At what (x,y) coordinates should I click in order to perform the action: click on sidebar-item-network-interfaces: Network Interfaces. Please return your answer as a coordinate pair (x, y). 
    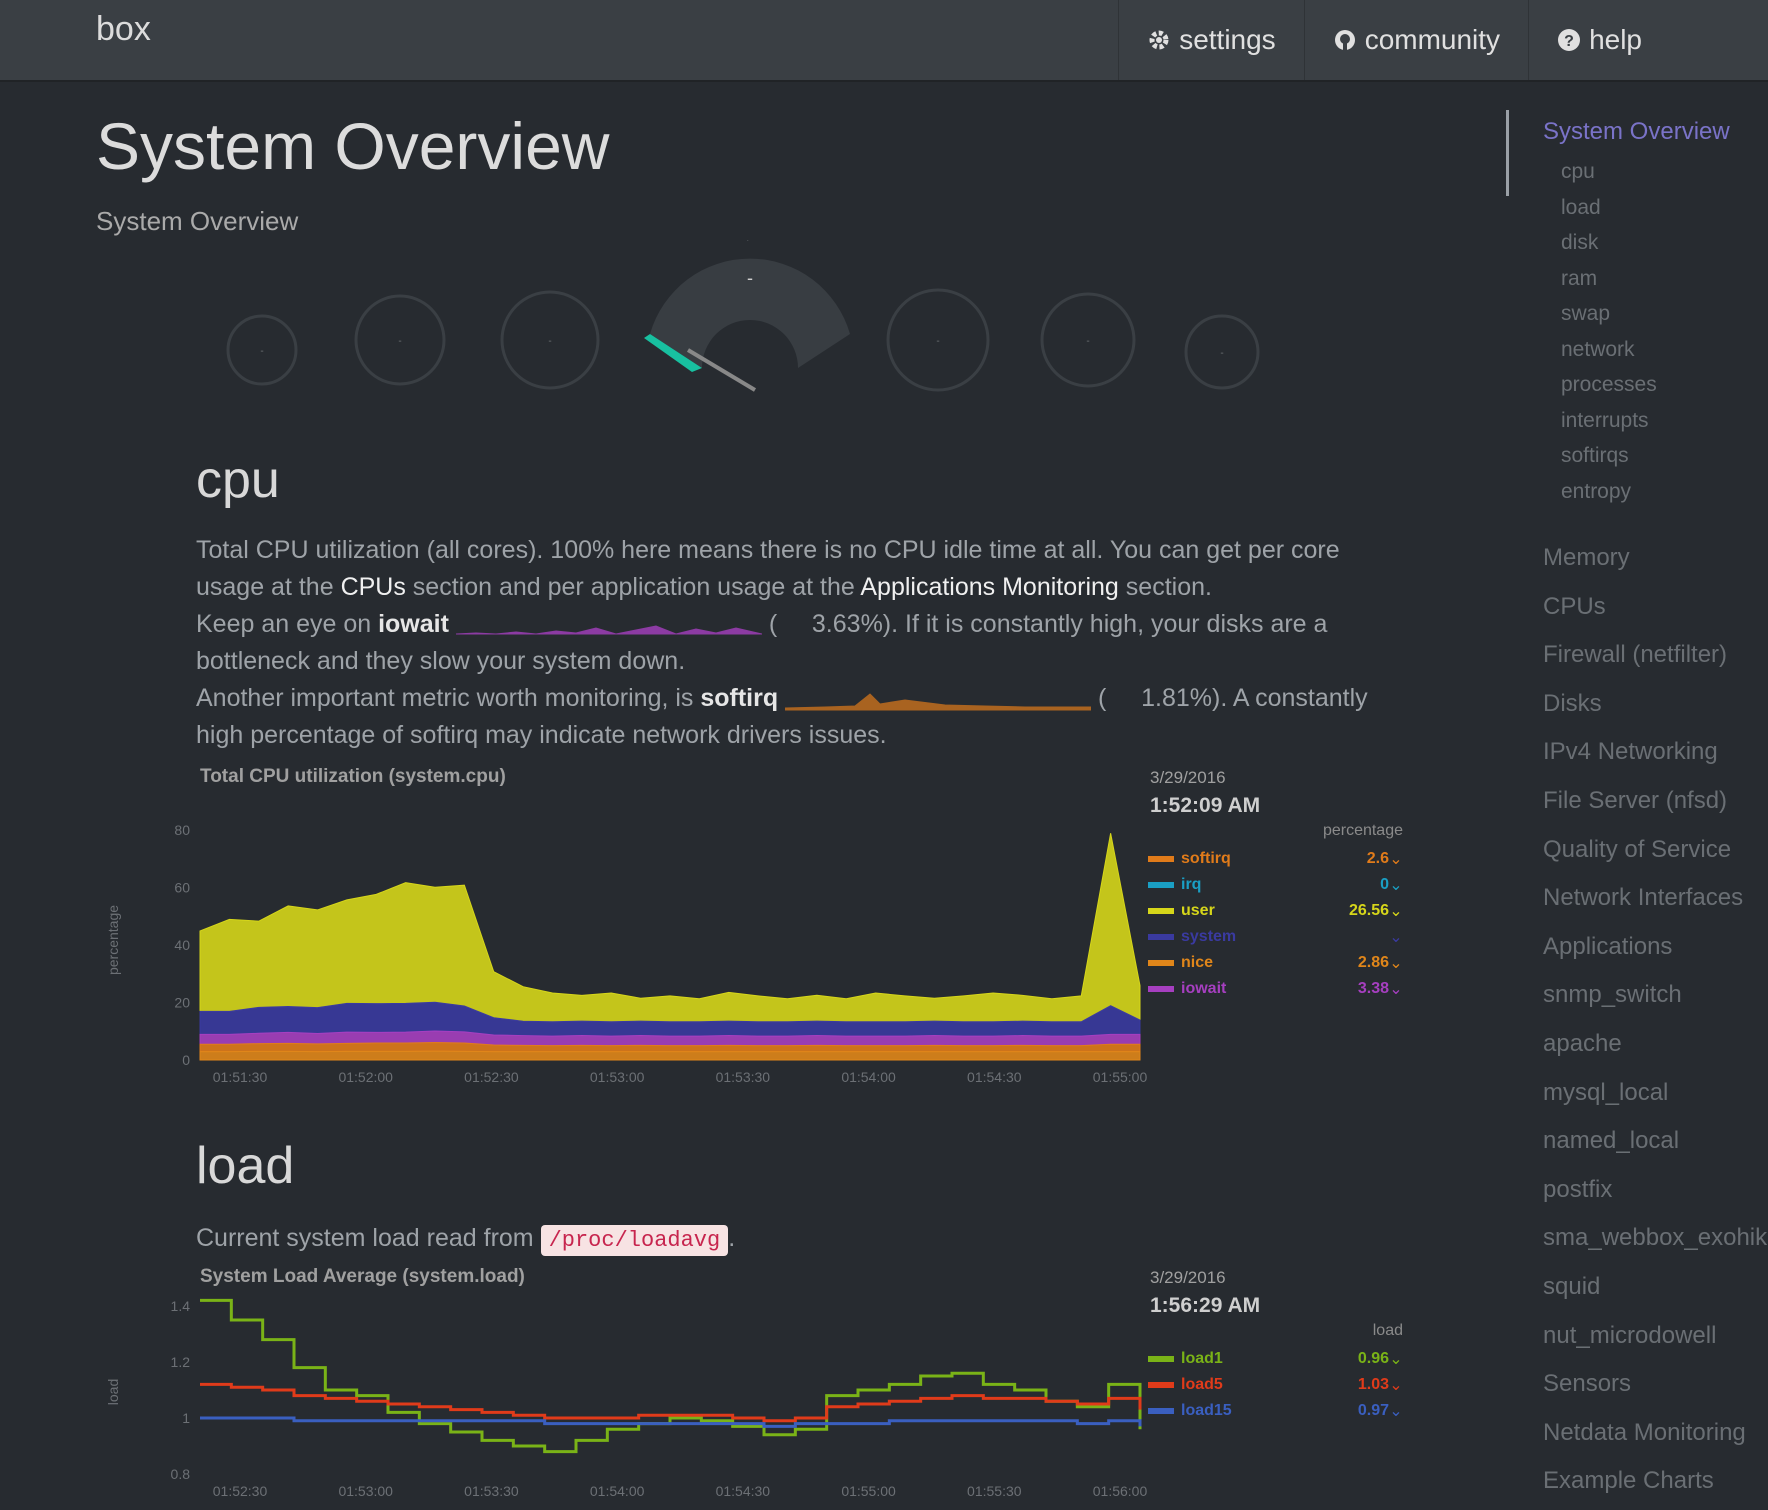
    Looking at the image, I should click on (1643, 898).